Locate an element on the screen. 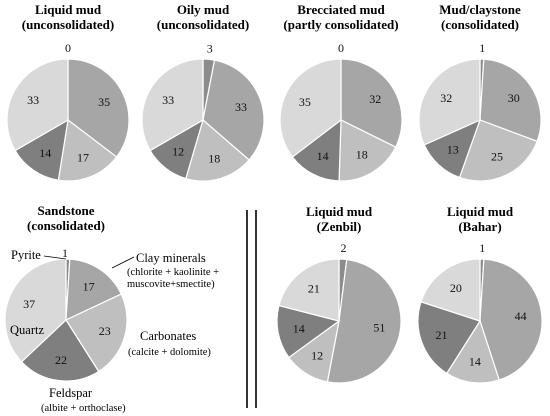  data-label-clay: 33 is located at coordinates (241, 107).